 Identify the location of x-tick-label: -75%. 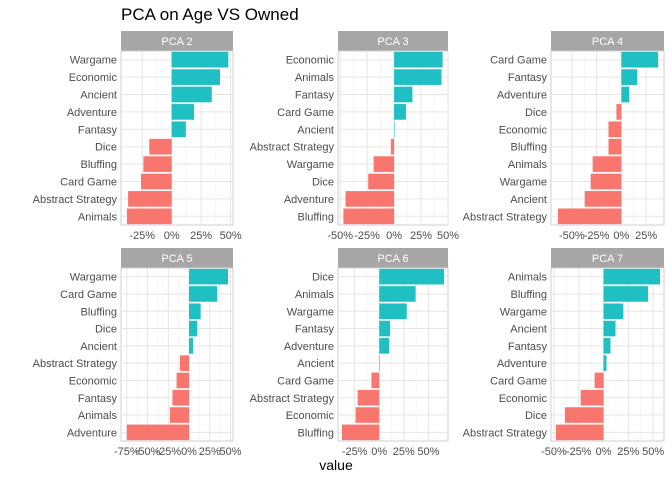
(127, 452).